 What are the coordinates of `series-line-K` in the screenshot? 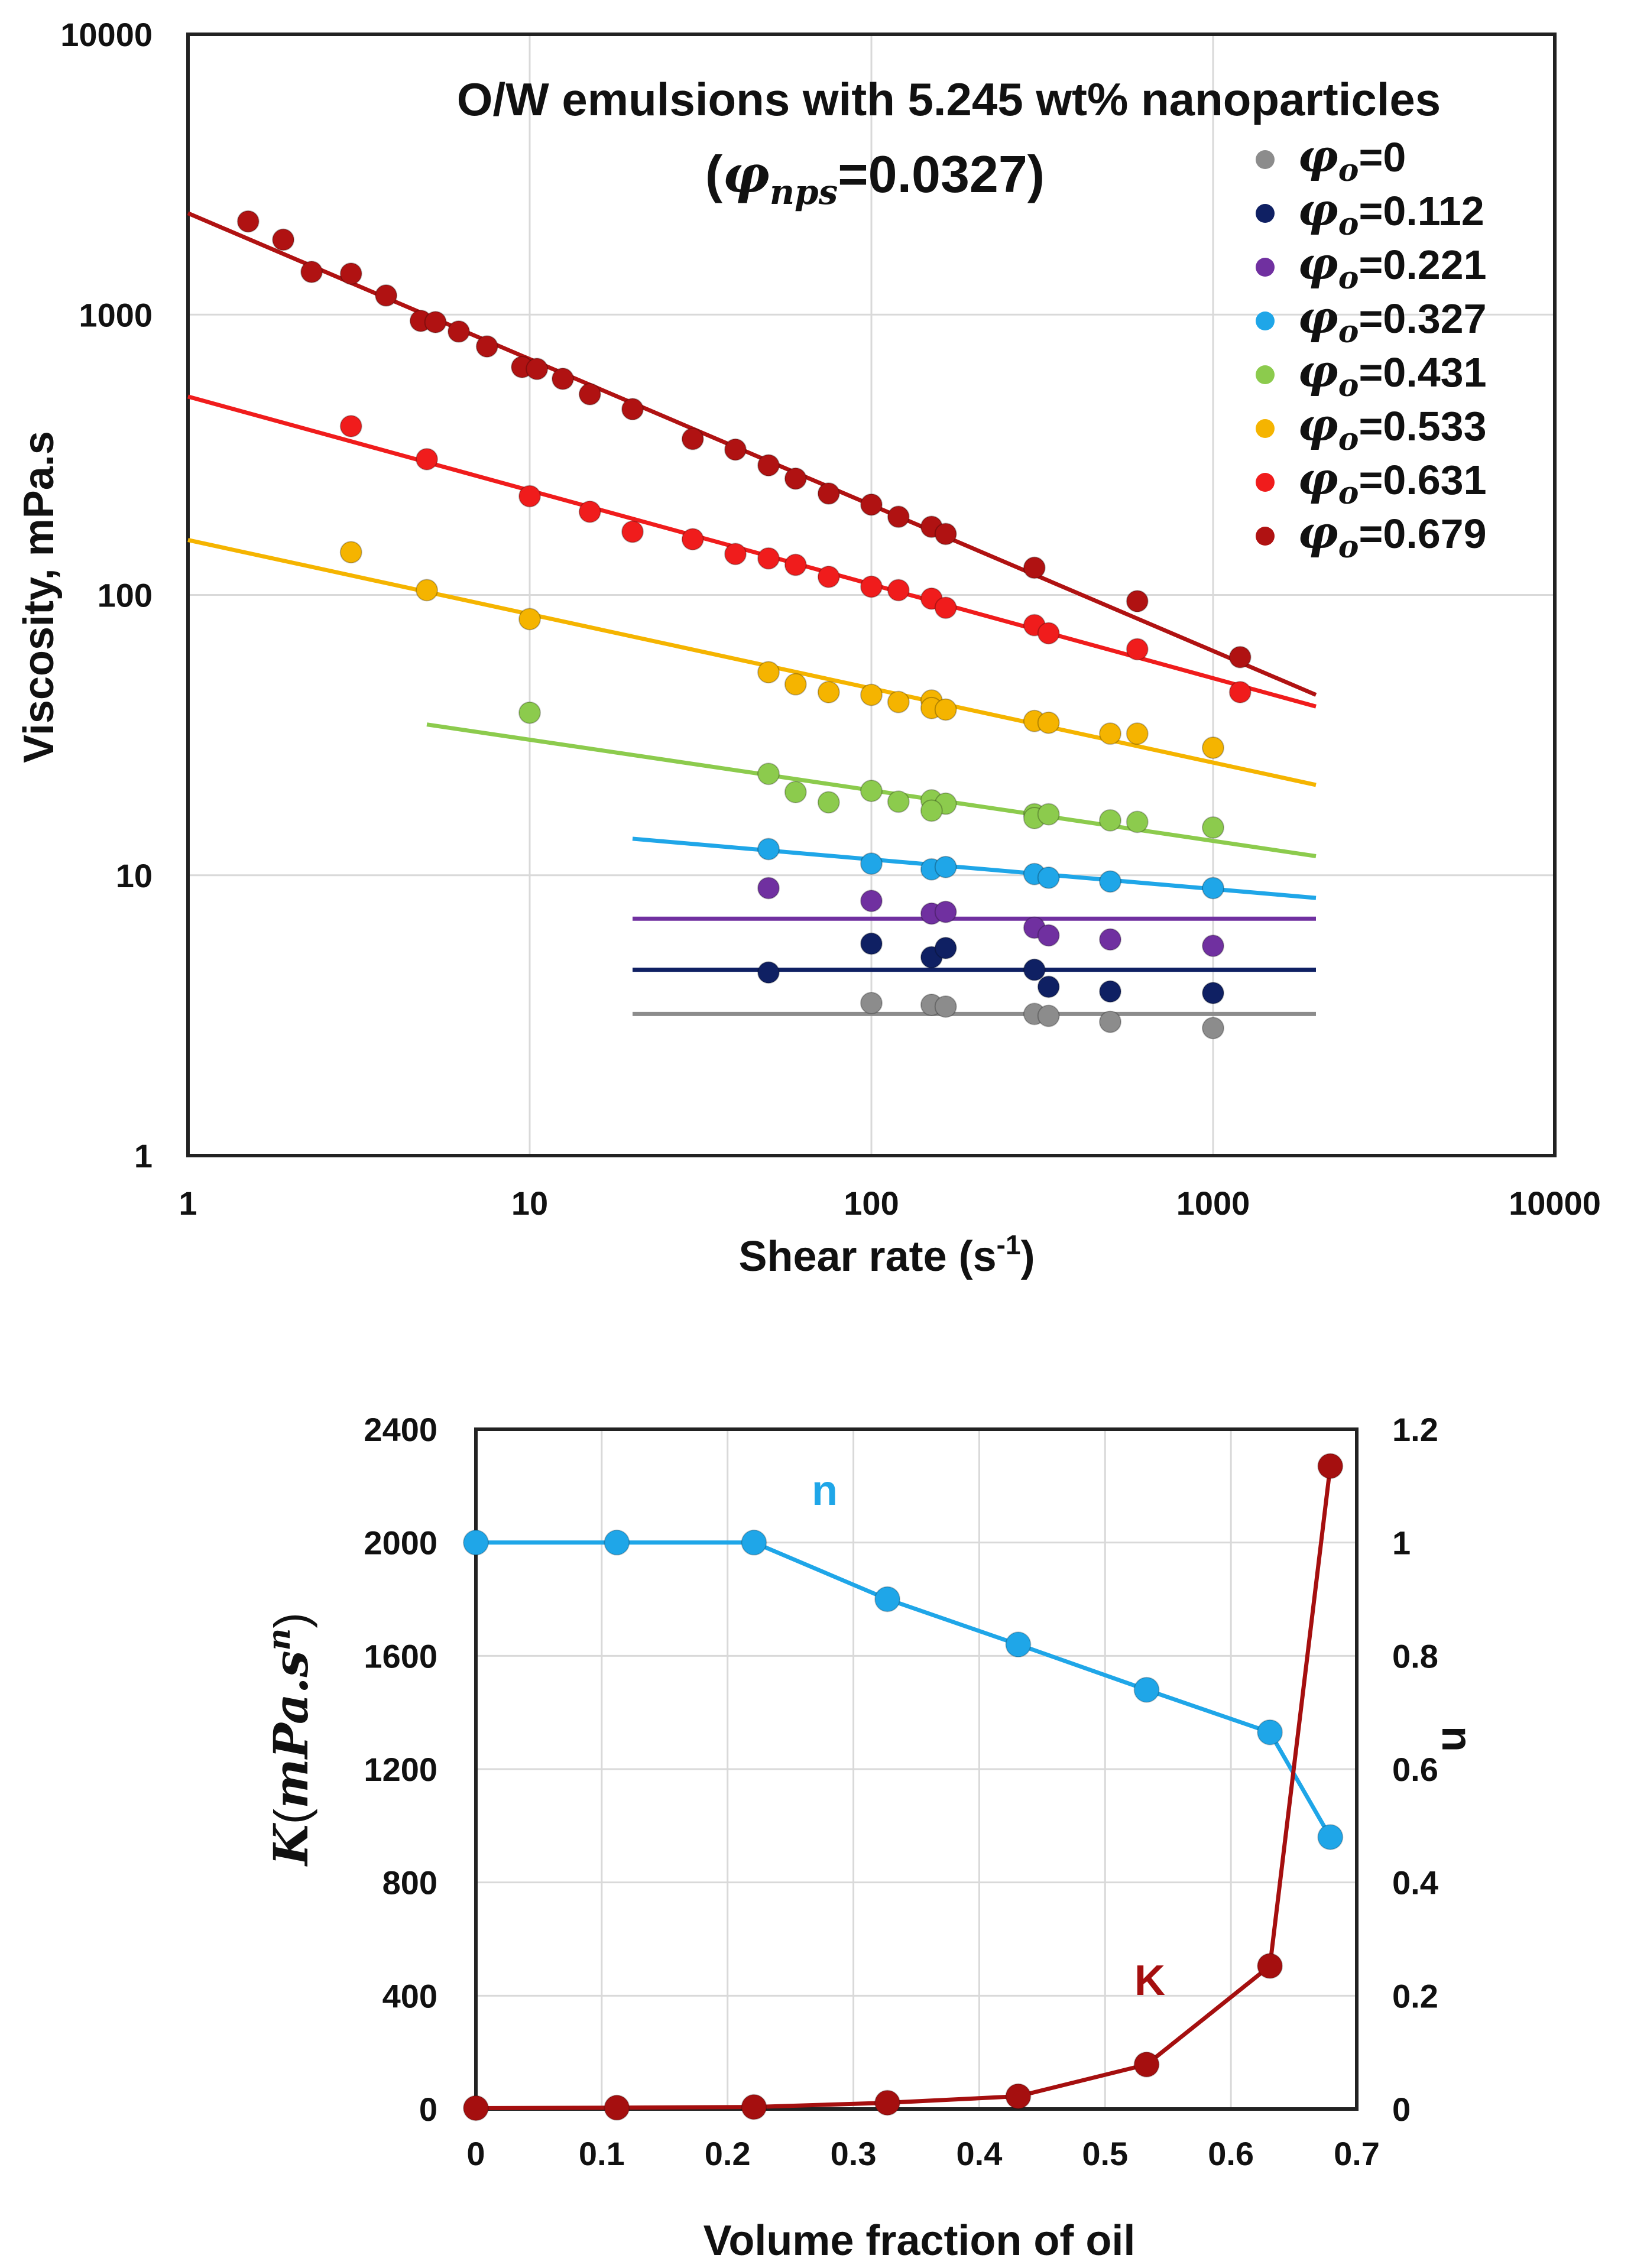 It's located at (904, 1787).